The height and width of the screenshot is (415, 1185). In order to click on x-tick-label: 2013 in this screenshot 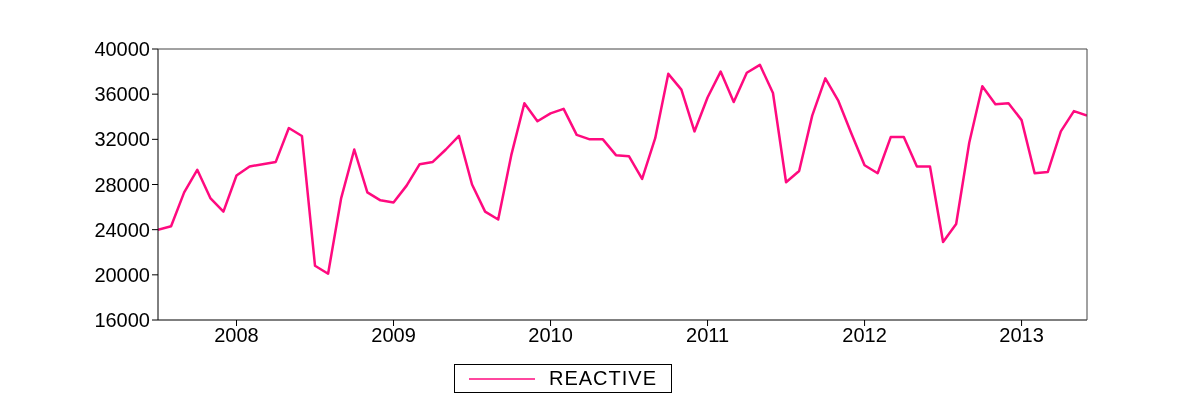, I will do `click(1021, 335)`.